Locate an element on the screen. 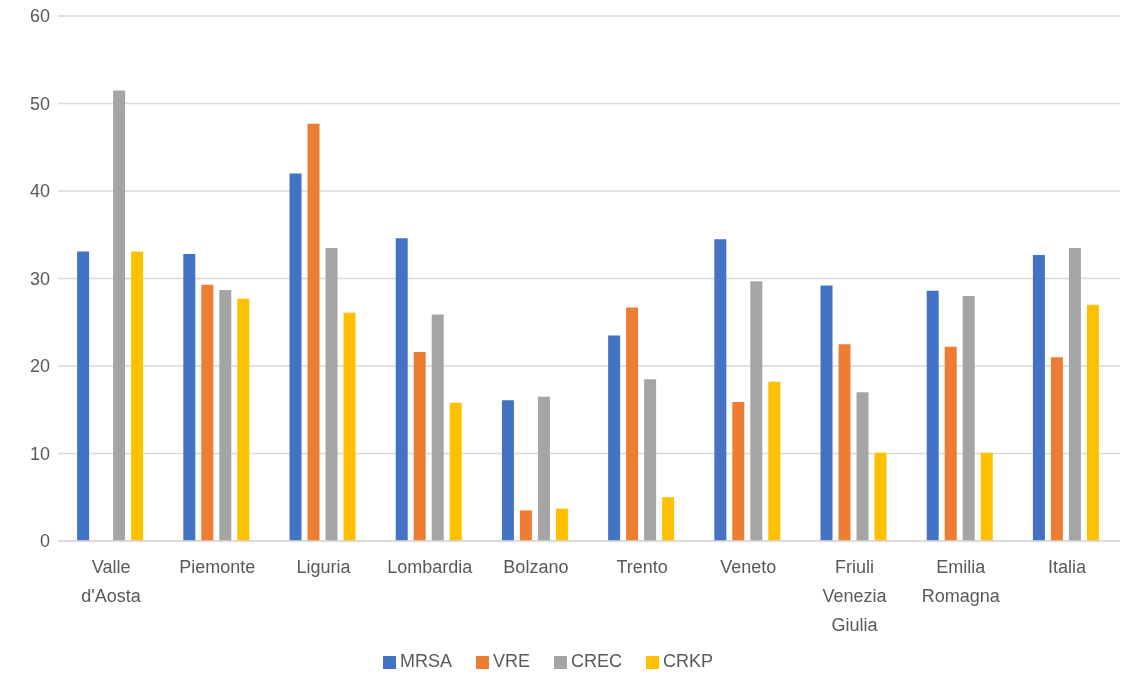 Image resolution: width=1130 pixels, height=682 pixels. y-tick-label: 50 is located at coordinates (39, 103).